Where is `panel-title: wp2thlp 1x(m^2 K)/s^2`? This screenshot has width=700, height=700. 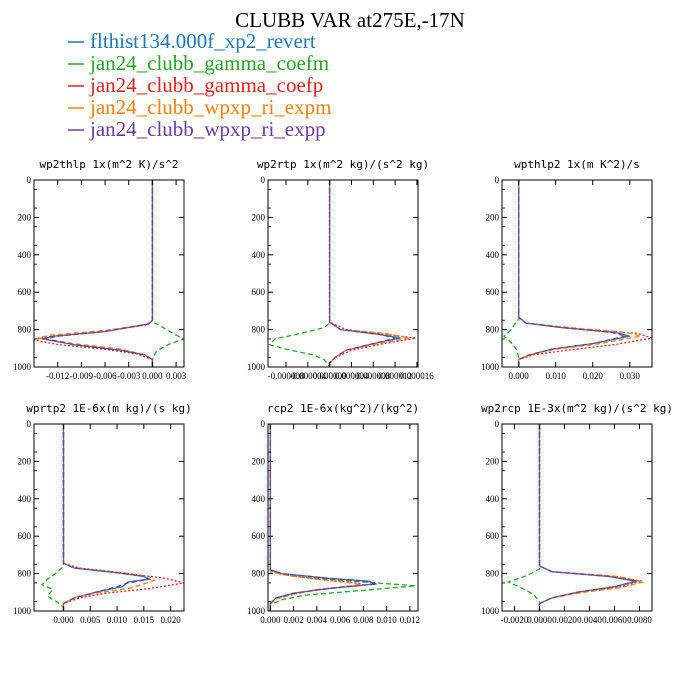
panel-title: wp2thlp 1x(m^2 K)/s^2 is located at coordinates (108, 164).